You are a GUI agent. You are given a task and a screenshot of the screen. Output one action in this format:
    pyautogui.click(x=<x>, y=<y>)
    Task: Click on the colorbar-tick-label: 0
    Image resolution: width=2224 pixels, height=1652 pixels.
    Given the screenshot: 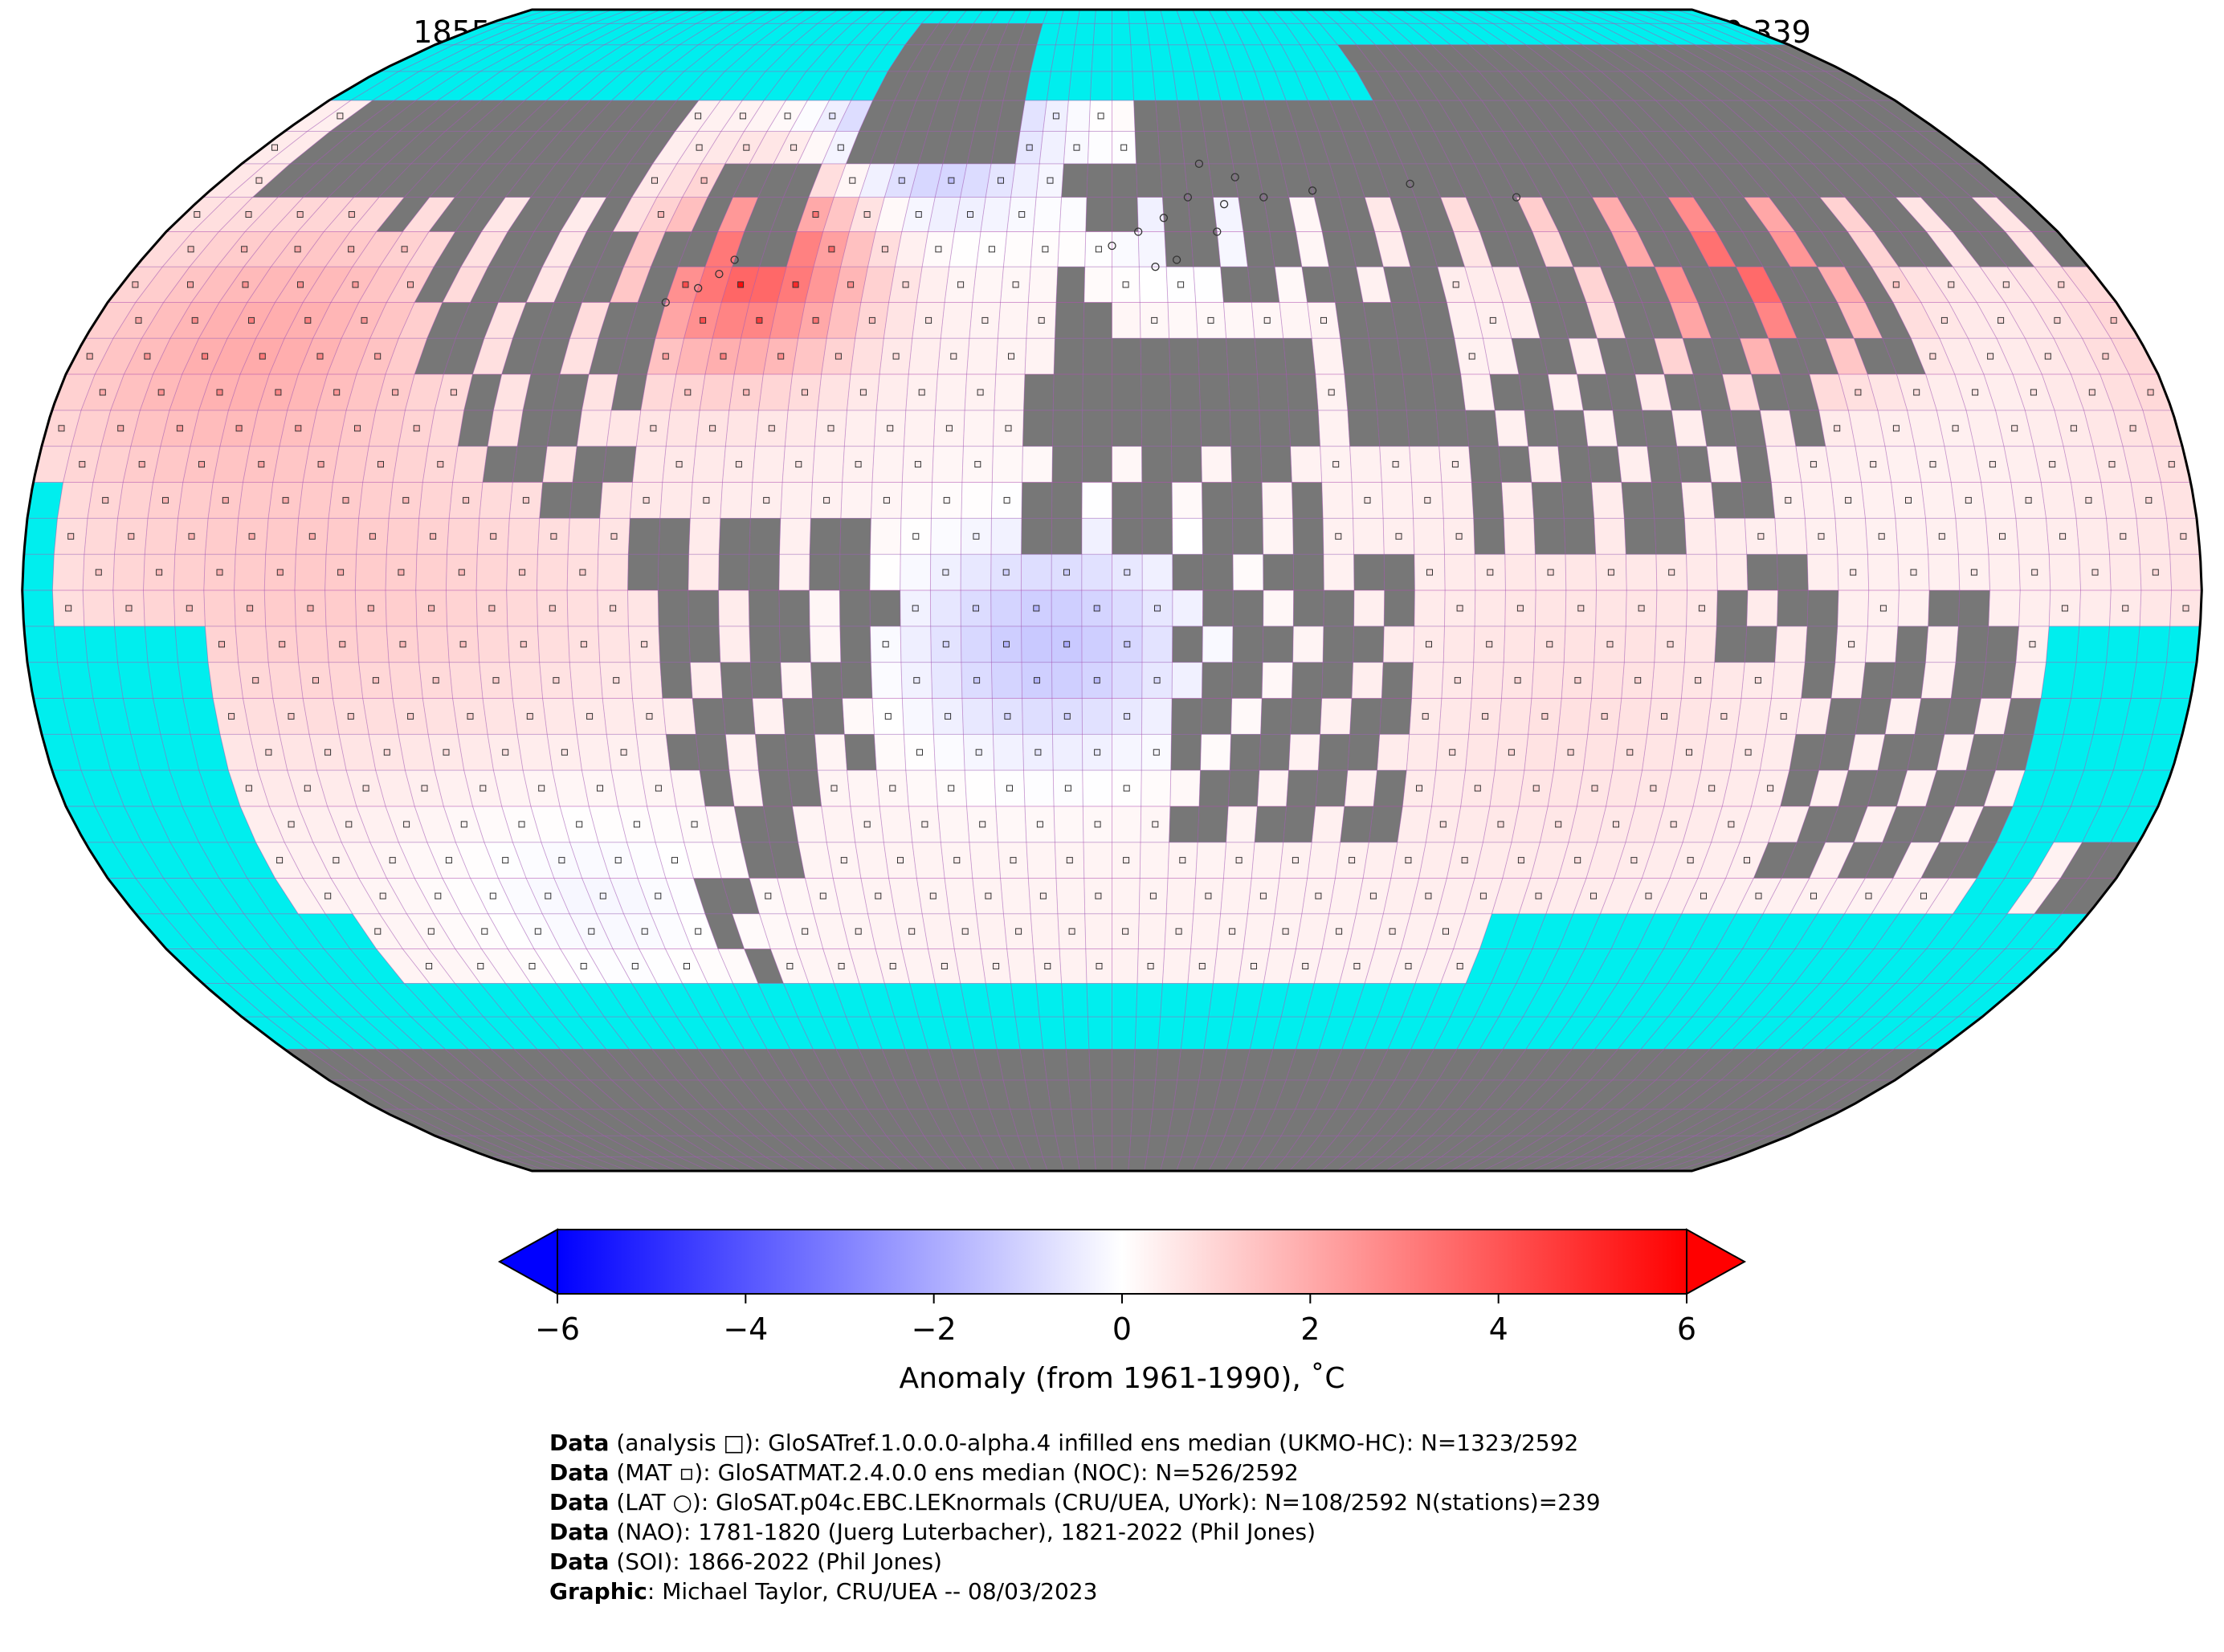 What is the action you would take?
    pyautogui.click(x=1122, y=1329)
    